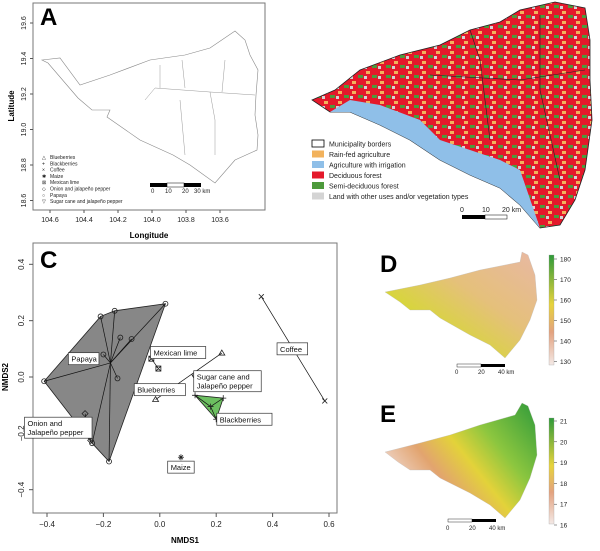  I want to click on scale-label: 40 km, so click(497, 529).